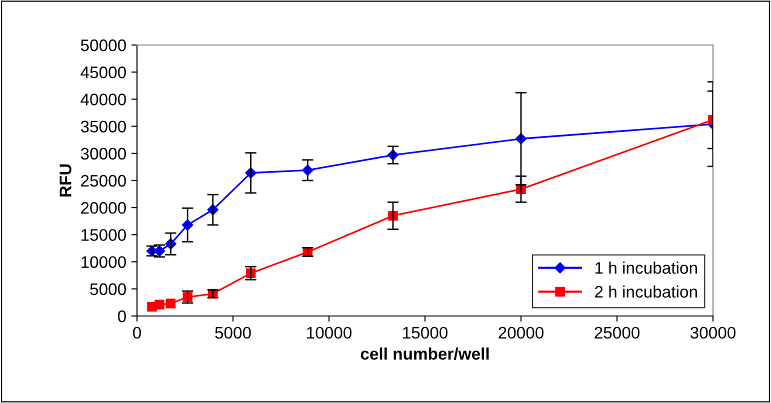 The image size is (771, 403). Describe the element at coordinates (646, 291) in the screenshot. I see `legend-label: 2 h incubation` at that location.